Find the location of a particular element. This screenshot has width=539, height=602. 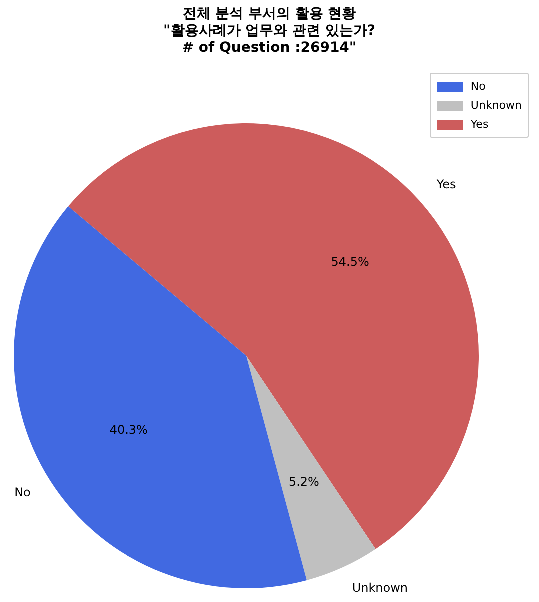

data-label: 5.2% is located at coordinates (304, 482).